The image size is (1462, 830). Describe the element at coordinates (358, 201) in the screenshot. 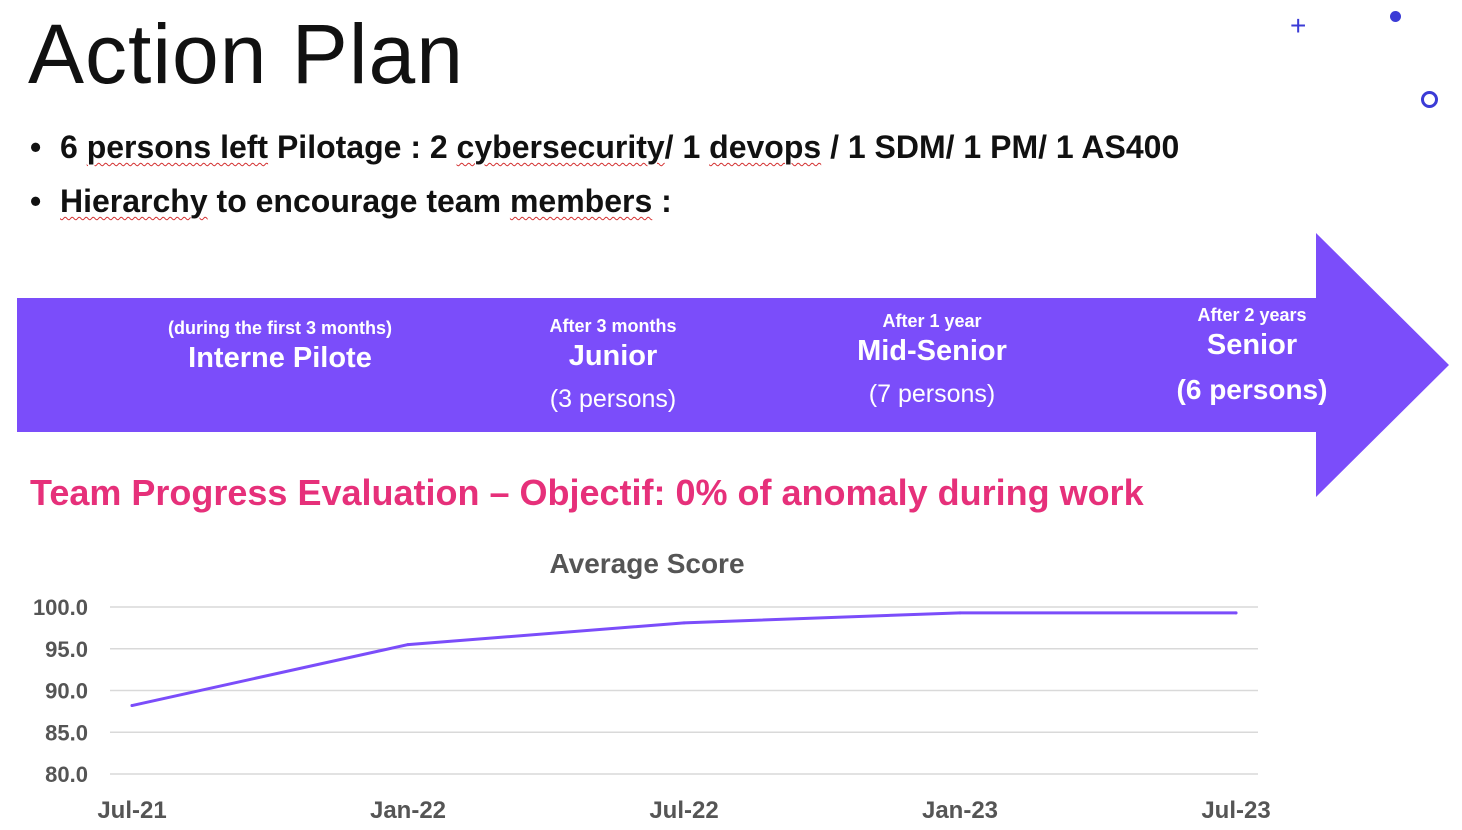

I see `bullet-text: to encourage team` at that location.